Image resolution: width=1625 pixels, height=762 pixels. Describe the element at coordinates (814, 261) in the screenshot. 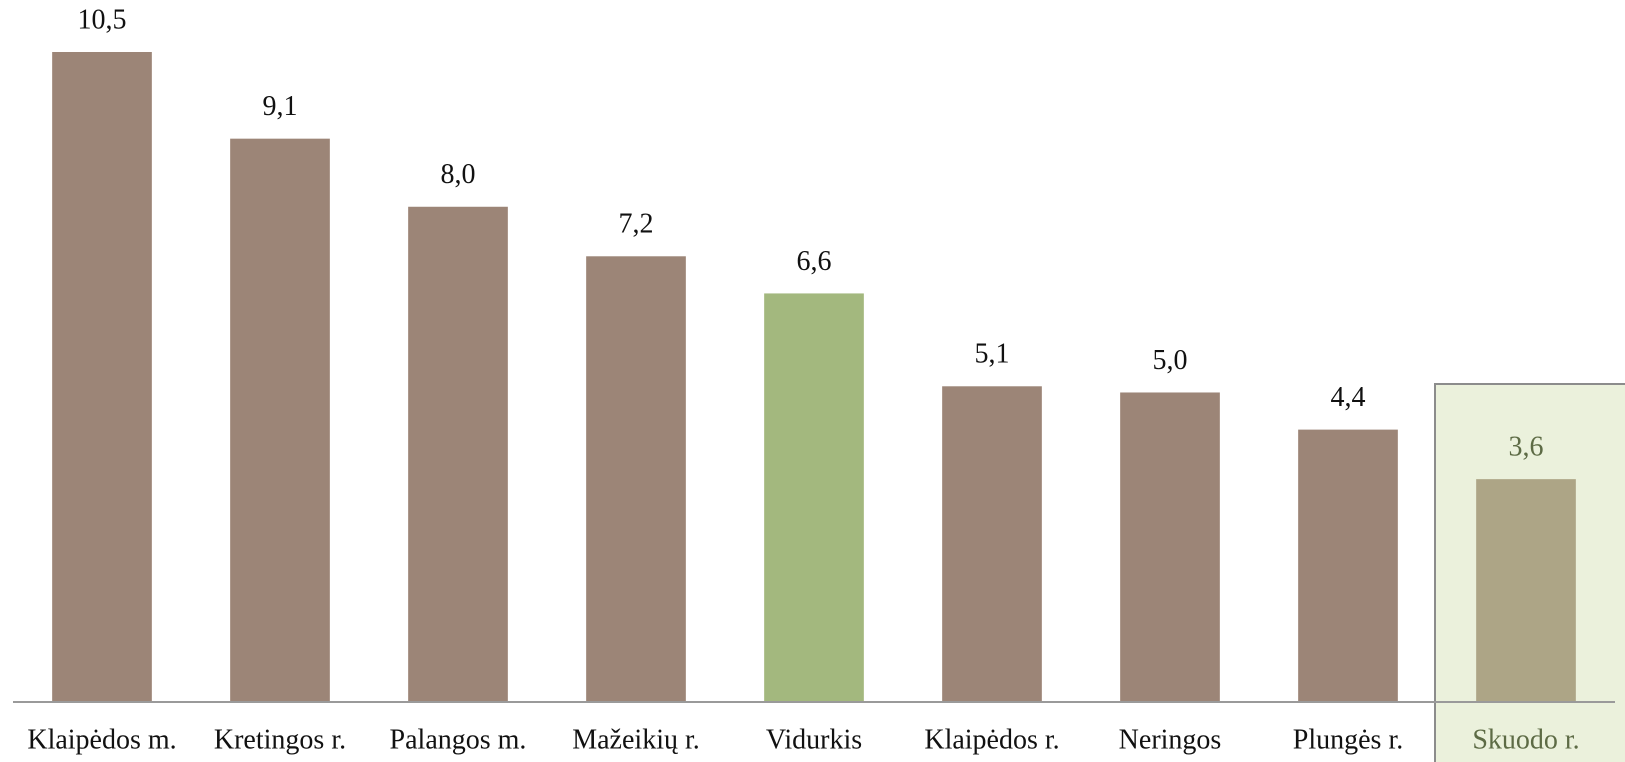

I see `value-label: 6,6` at that location.